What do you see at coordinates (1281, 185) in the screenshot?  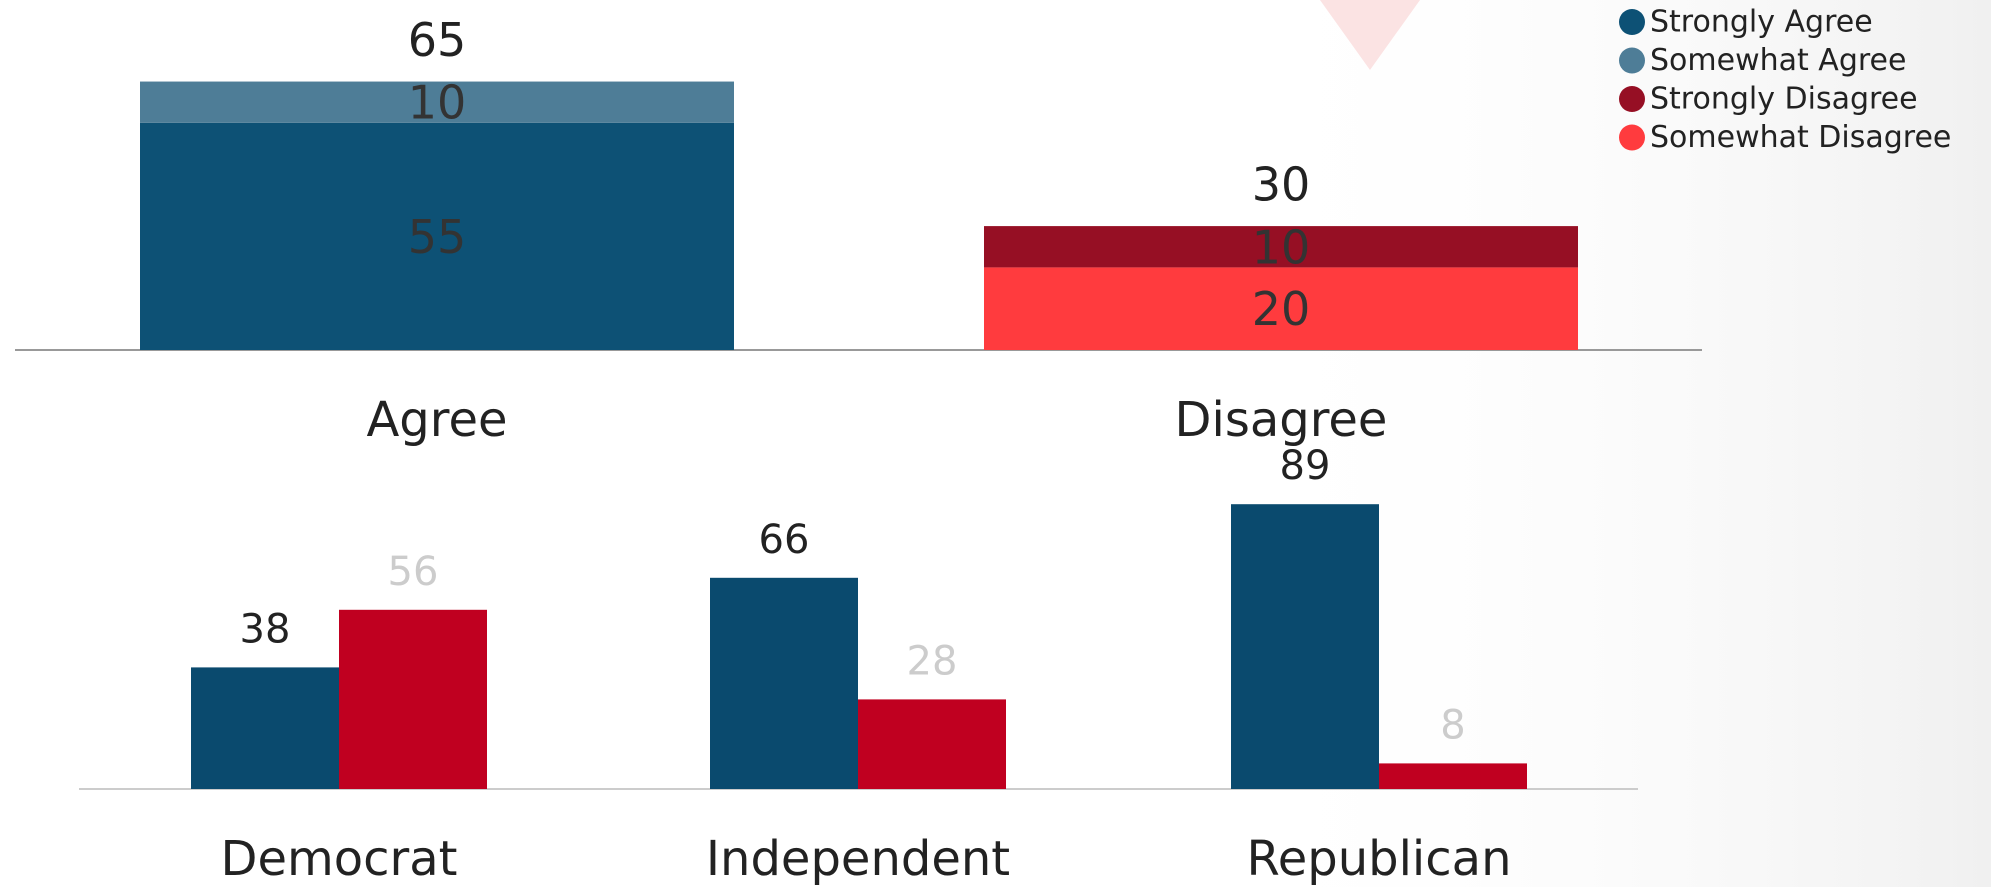 I see `total-label: 30` at bounding box center [1281, 185].